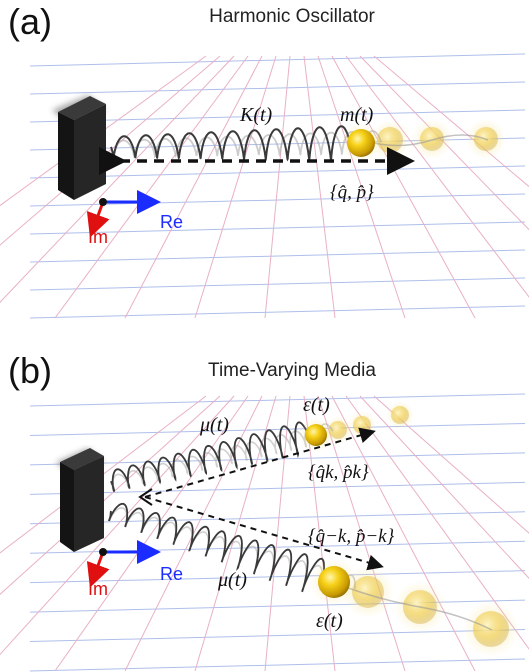  I want to click on panel-b-lower-mass-label: ε(t), so click(329, 621).